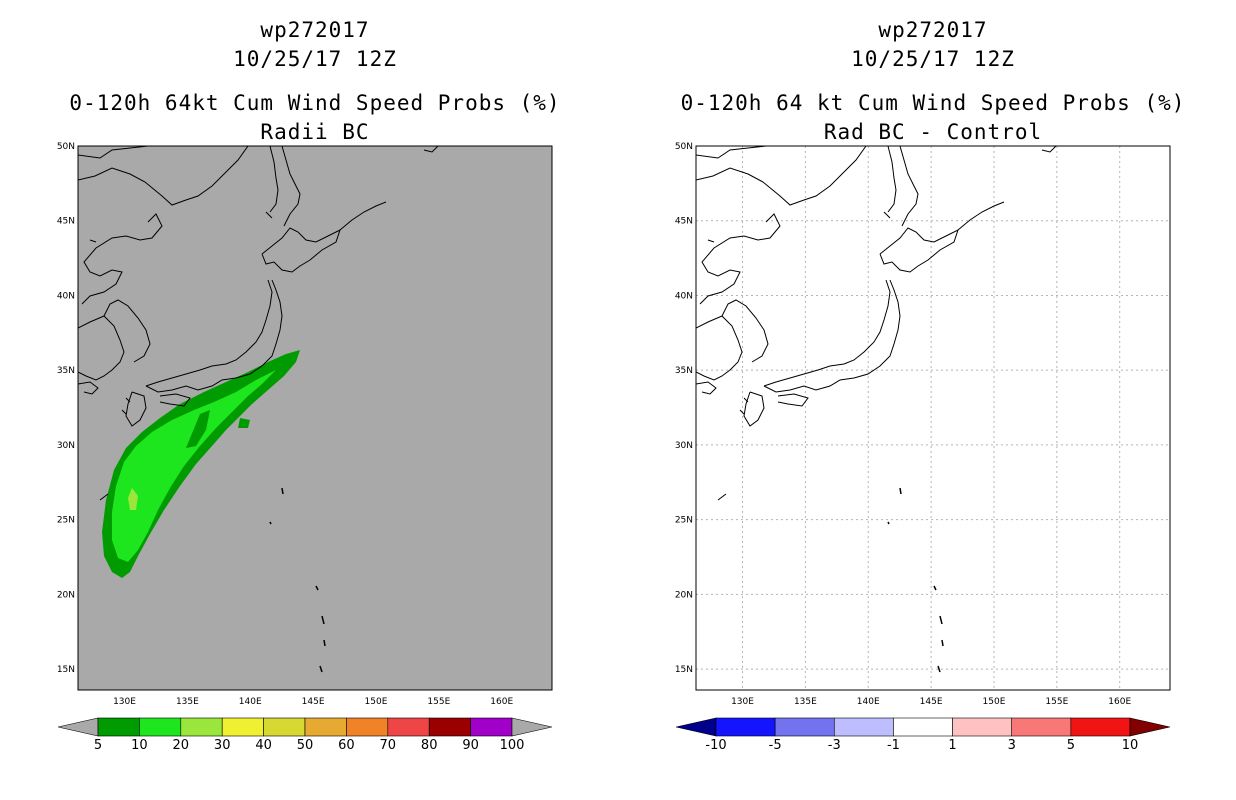 The height and width of the screenshot is (800, 1236). I want to click on right-lon-label: 150E, so click(994, 702).